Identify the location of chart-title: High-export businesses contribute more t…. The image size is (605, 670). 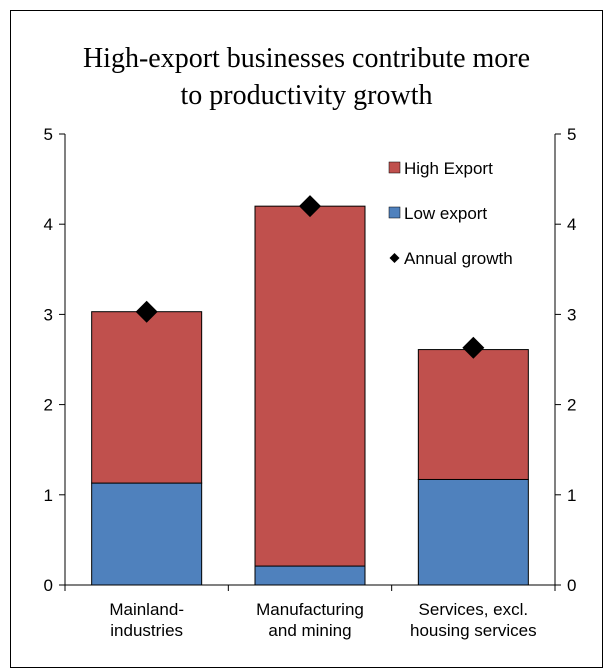
(306, 77).